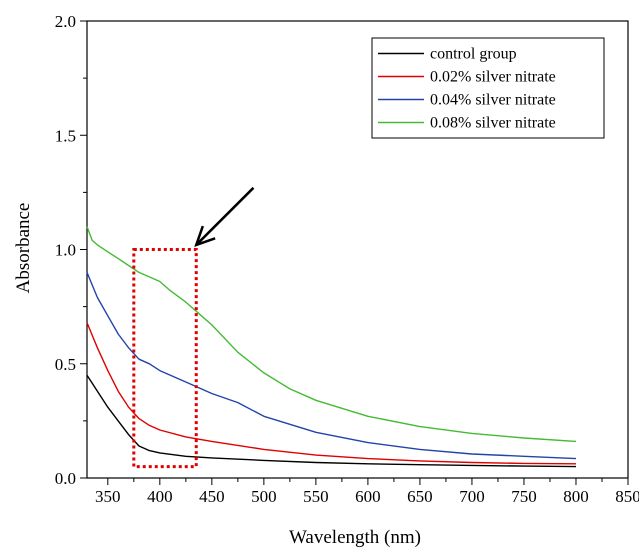 The width and height of the screenshot is (639, 552). Describe the element at coordinates (225, 216) in the screenshot. I see `arrow-shaft` at that location.